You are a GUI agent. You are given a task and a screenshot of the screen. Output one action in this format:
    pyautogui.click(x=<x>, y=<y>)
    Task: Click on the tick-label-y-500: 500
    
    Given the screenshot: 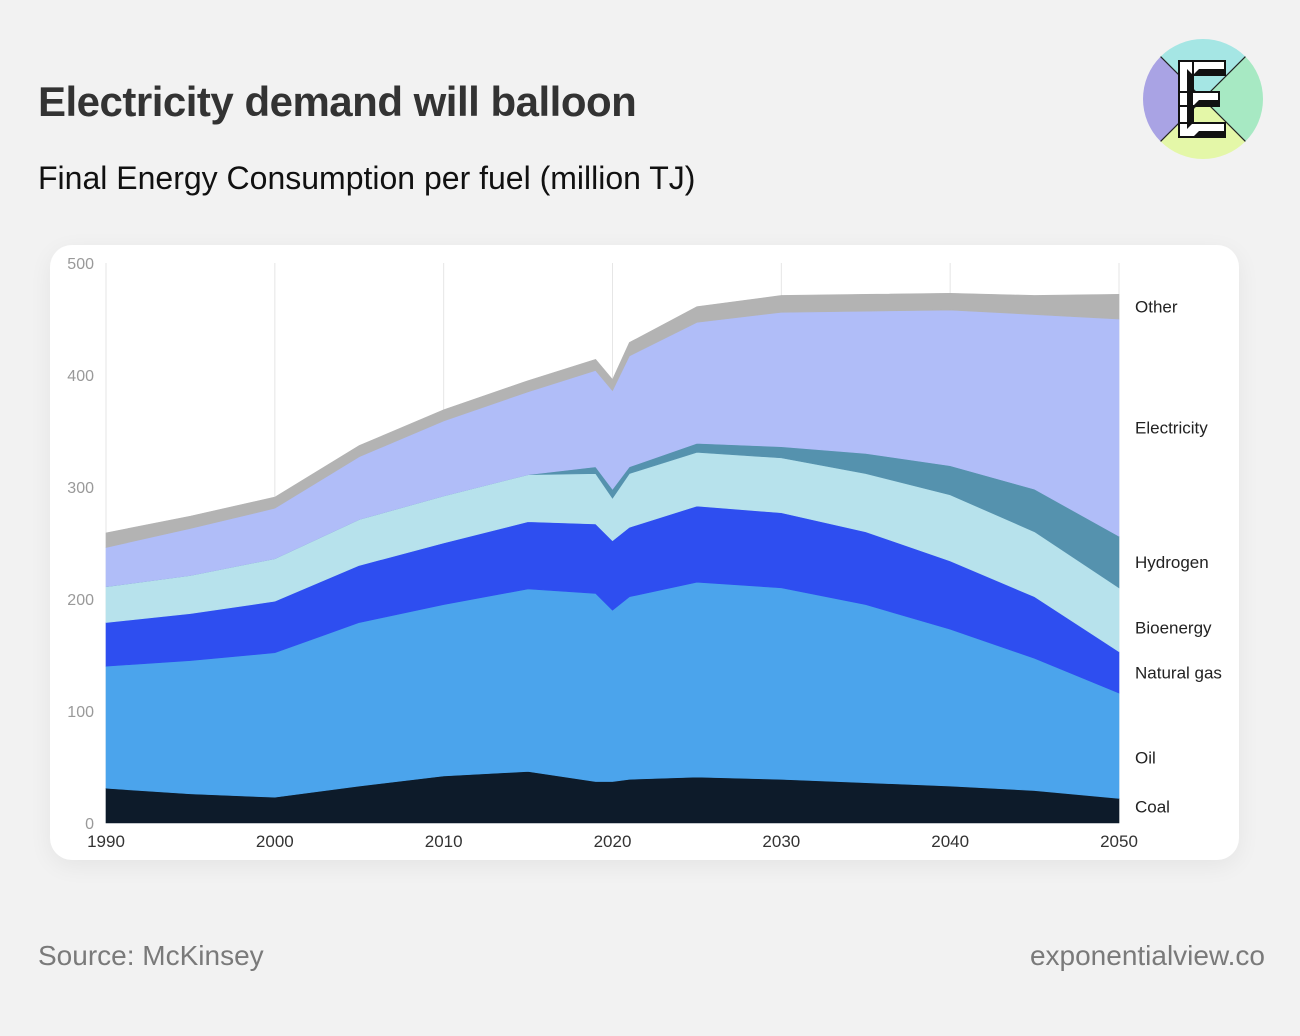 What is the action you would take?
    pyautogui.click(x=80, y=264)
    